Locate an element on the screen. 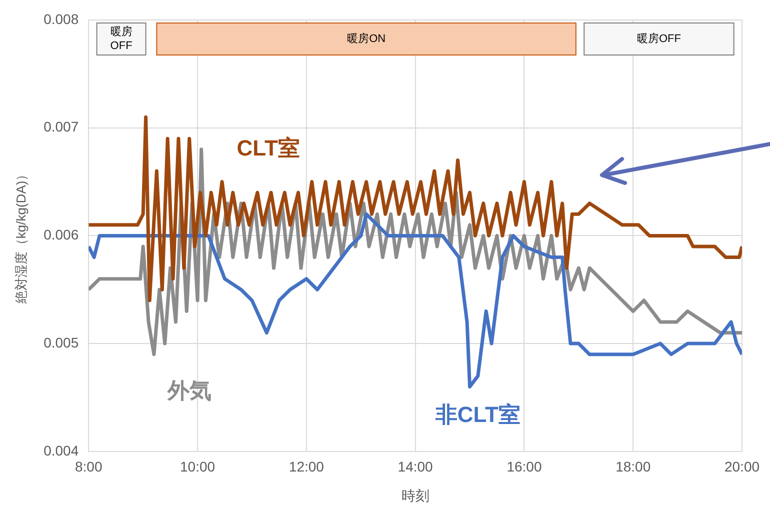 The image size is (770, 517). series-label: 外気 is located at coordinates (189, 391).